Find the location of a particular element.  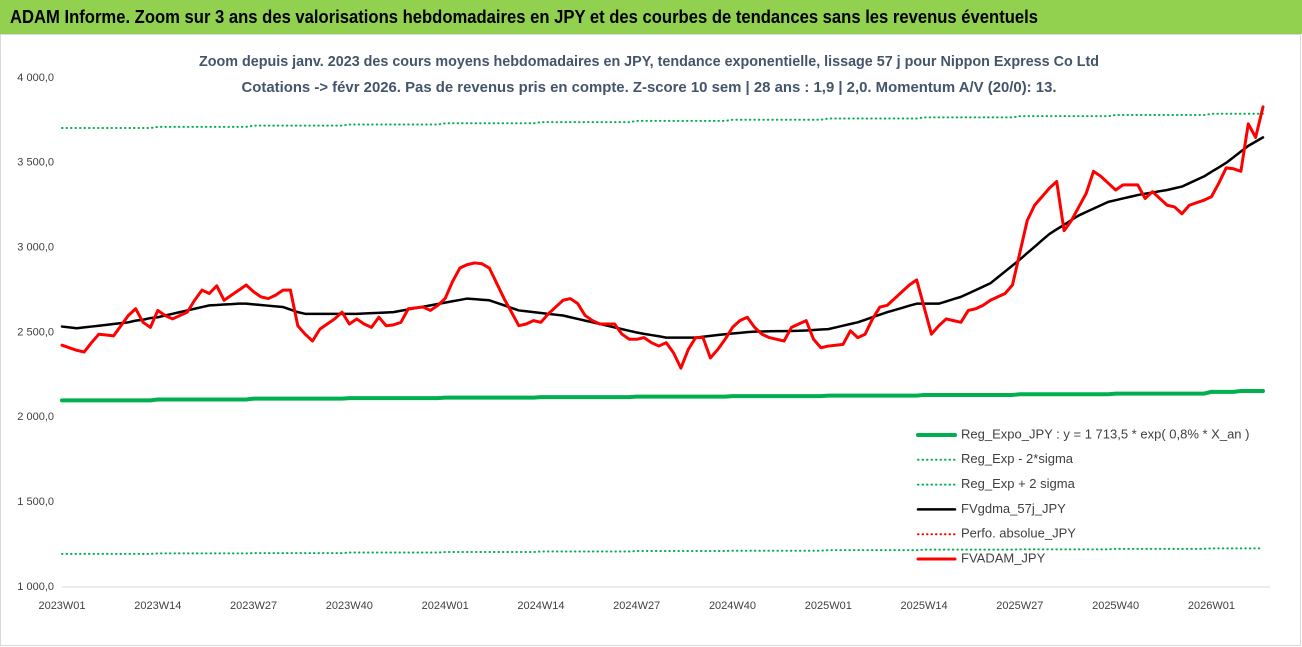

x-tick-label: 2024W01 is located at coordinates (445, 606).